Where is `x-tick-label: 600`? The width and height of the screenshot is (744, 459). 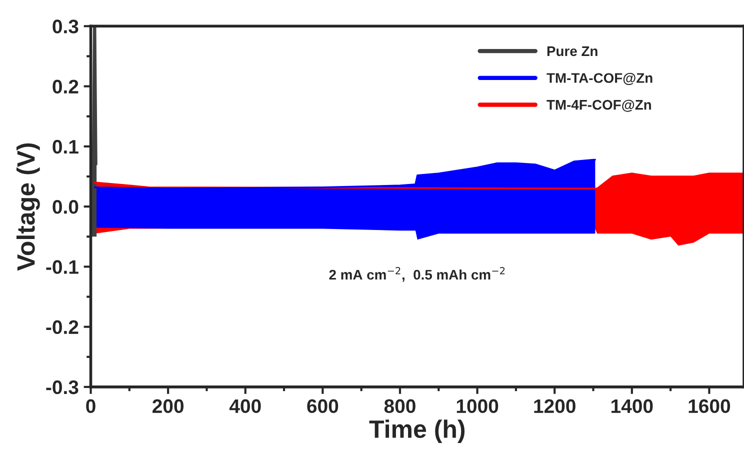 x-tick-label: 600 is located at coordinates (322, 406).